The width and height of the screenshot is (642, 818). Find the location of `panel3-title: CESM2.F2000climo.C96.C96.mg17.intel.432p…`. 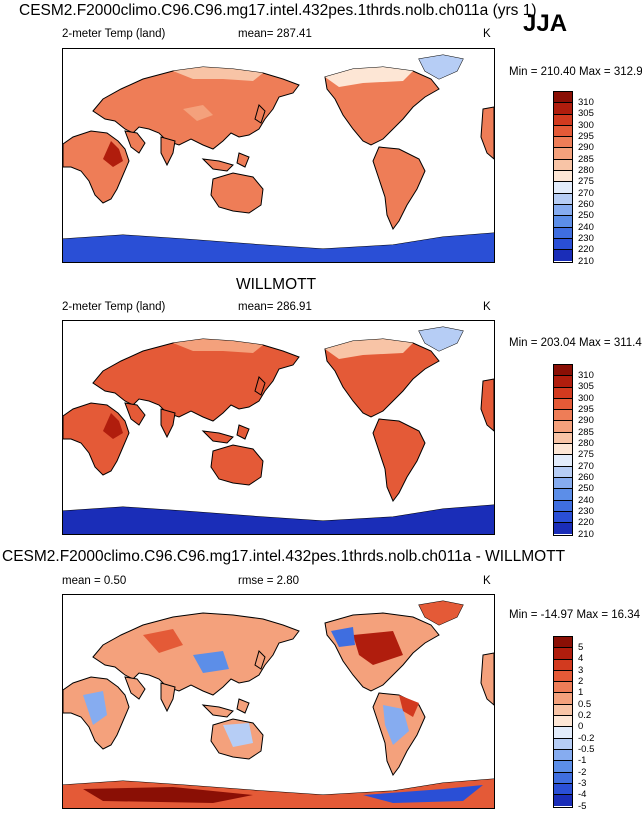

panel3-title: CESM2.F2000climo.C96.C96.mg17.intel.432p… is located at coordinates (284, 556).